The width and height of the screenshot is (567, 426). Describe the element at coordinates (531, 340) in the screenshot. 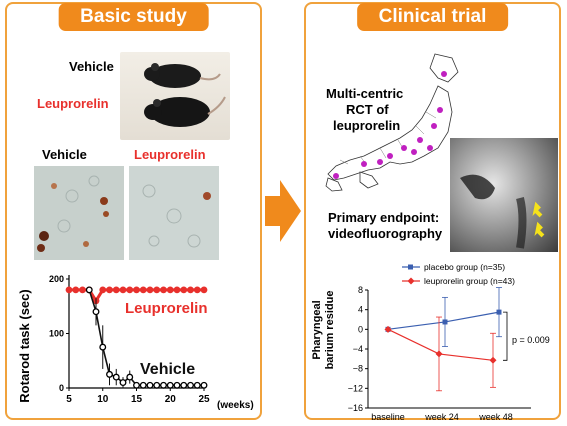

I see `p-value-label: p = 0.009` at that location.